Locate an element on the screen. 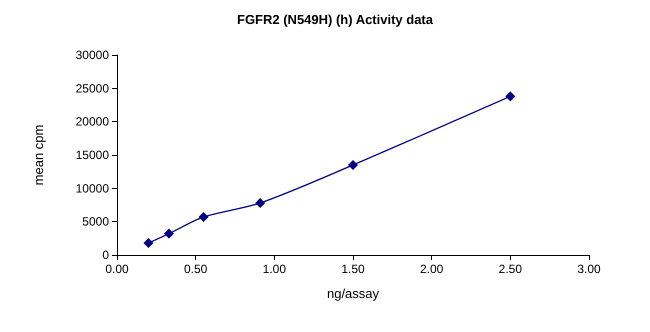  chart-title: FGFR2 (N549H) (h) Activity data is located at coordinates (335, 19).